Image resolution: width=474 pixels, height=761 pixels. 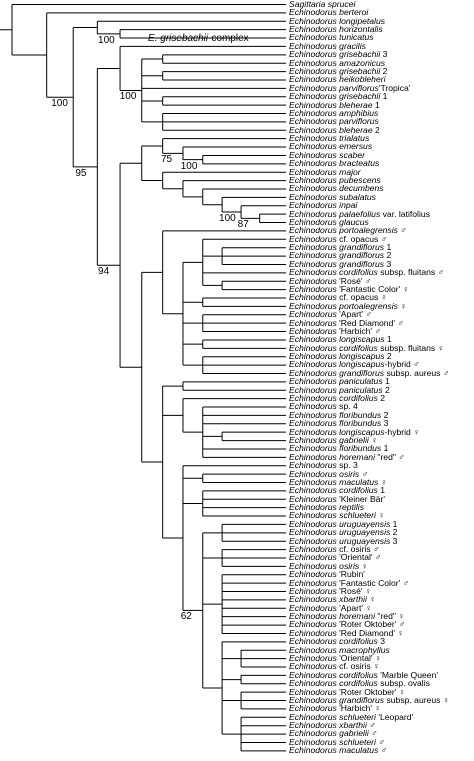 What do you see at coordinates (323, 406) in the screenshot?
I see `taxon-label: Echinodorus sp. 4` at bounding box center [323, 406].